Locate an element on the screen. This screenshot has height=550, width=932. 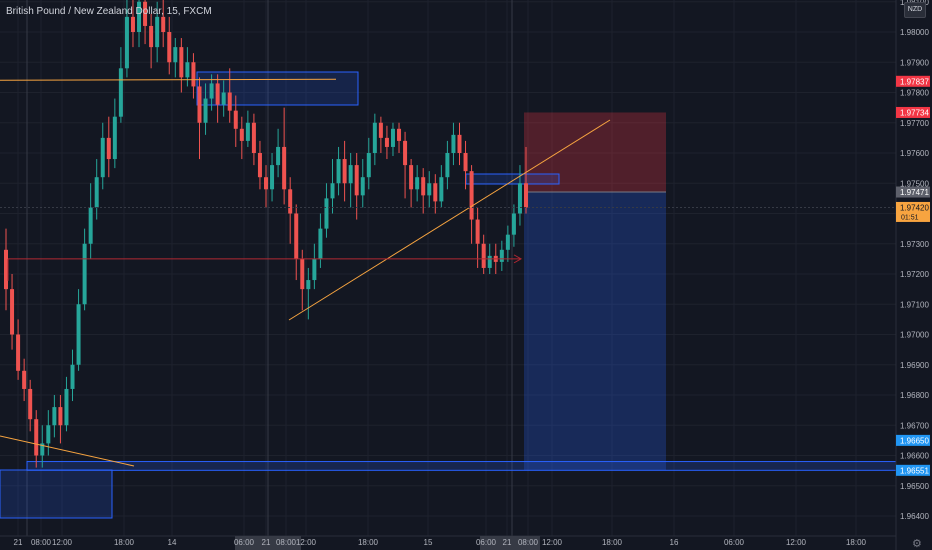
price-tick-label: 1.97200 is located at coordinates (914, 274).